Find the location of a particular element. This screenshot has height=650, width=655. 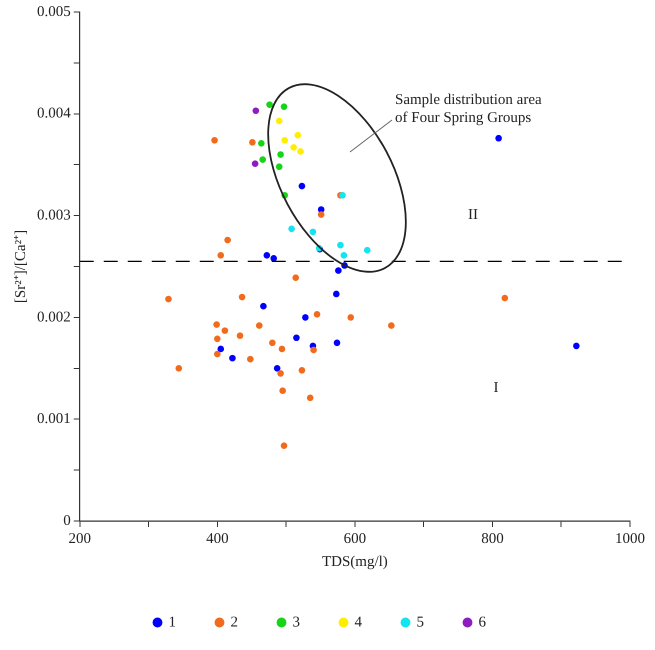

legend-label: 1 is located at coordinates (172, 622).